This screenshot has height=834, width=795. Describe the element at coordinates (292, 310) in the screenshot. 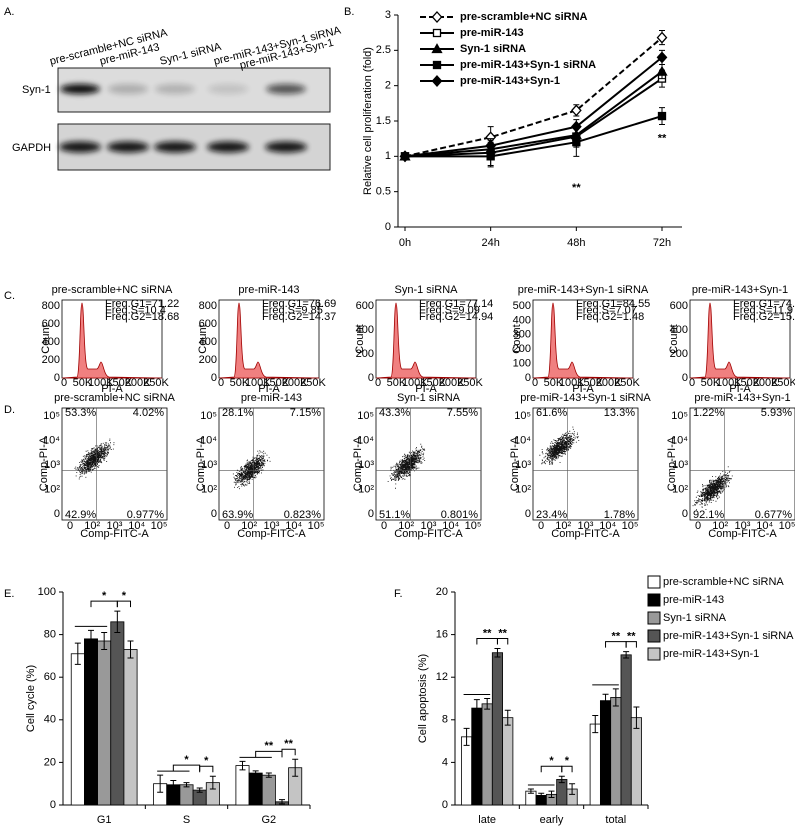

I see `cell-cycle-stat: Freq.S=9.85` at that location.